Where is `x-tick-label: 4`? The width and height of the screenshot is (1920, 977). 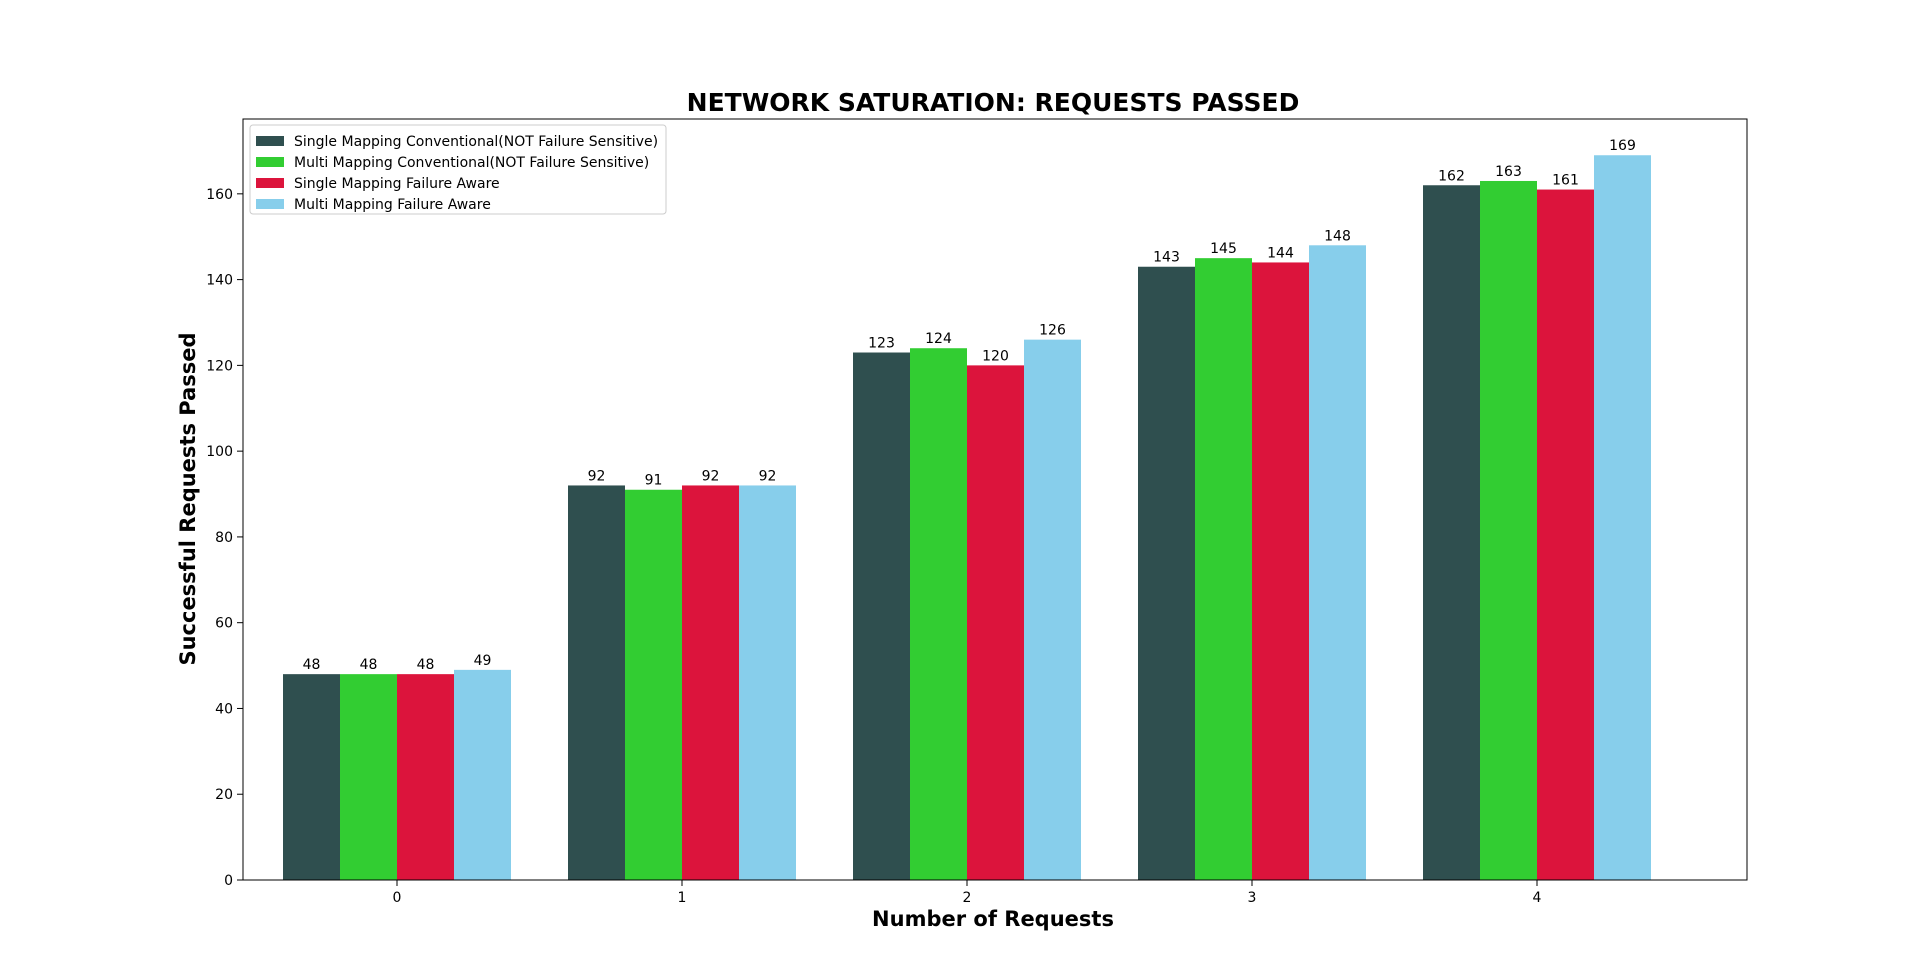 x-tick-label: 4 is located at coordinates (1537, 898).